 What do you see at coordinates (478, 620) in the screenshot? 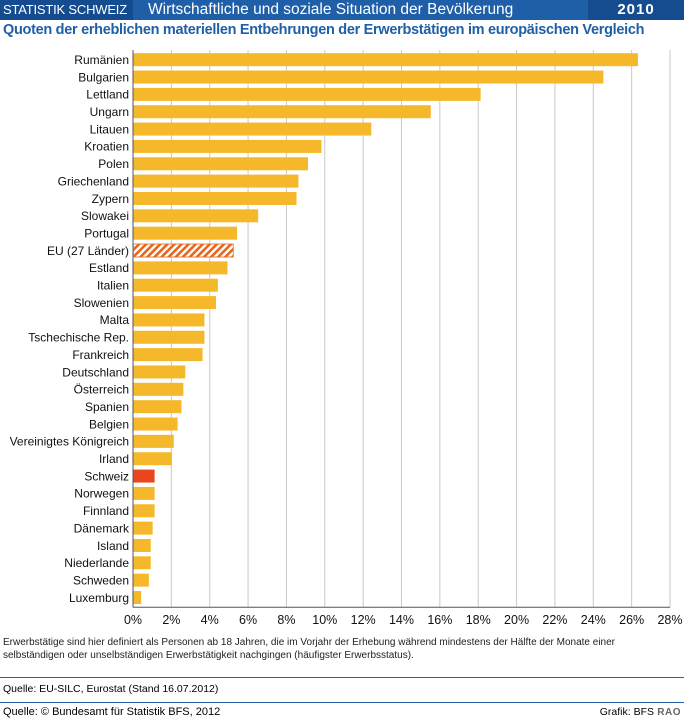
I see `x-tick-label: 18%` at bounding box center [478, 620].